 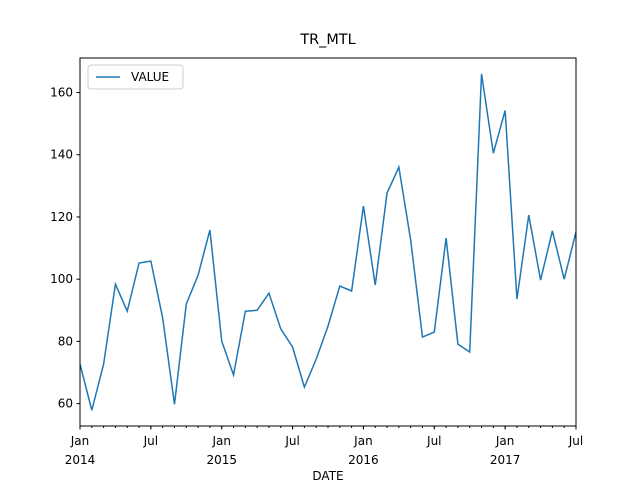 What do you see at coordinates (327, 474) in the screenshot?
I see `x-axis-label: DATE` at bounding box center [327, 474].